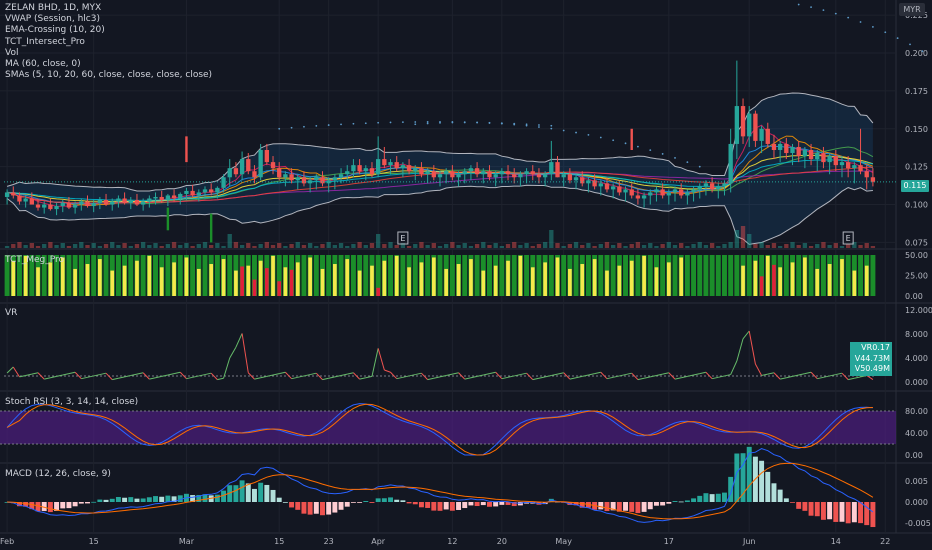  Describe the element at coordinates (871, 359) in the screenshot. I see `vr-readout: VR0.17 V44.73M V50.49M` at that location.